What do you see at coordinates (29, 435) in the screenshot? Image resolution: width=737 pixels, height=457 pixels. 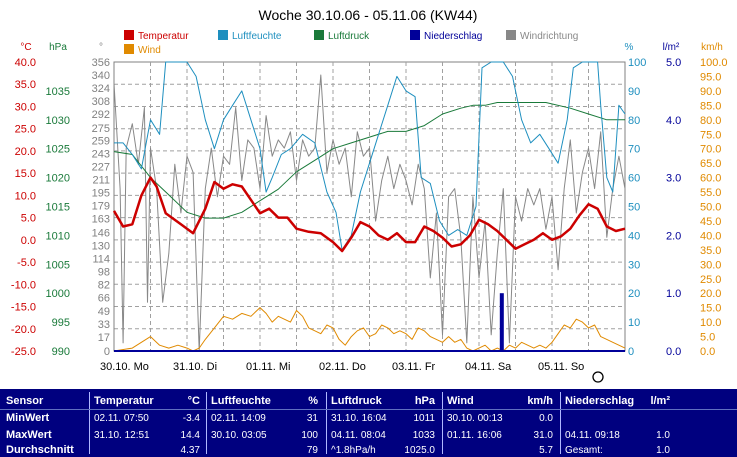 I see `row-label-1: MaxWert` at bounding box center [29, 435].